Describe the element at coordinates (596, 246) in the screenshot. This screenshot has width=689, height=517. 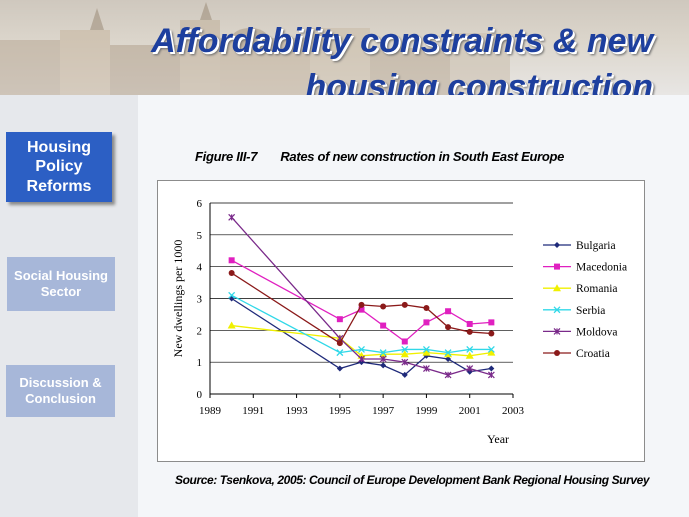
I see `legend-label-bulgaria: Bulgaria` at that location.